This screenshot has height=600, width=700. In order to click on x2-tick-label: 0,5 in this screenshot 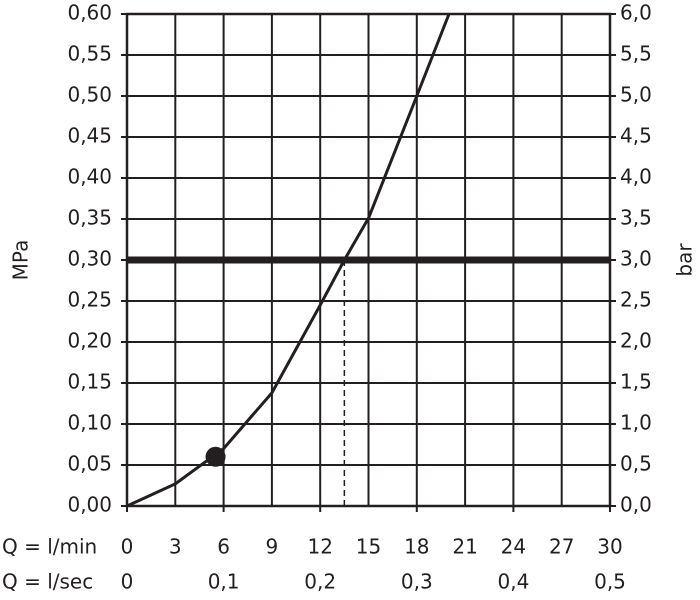, I will do `click(610, 582)`.